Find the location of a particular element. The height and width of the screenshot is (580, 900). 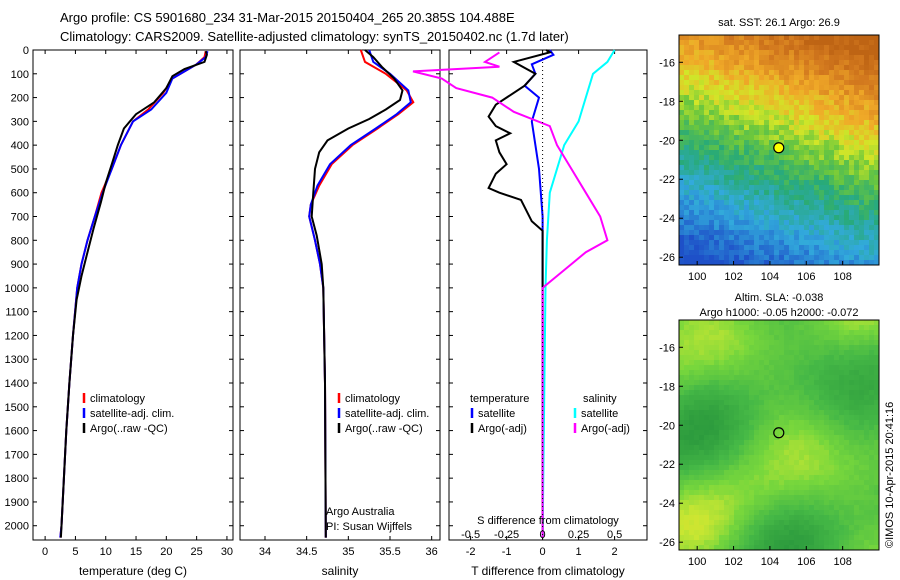

difference-xtick-label: 2 is located at coordinates (615, 552).